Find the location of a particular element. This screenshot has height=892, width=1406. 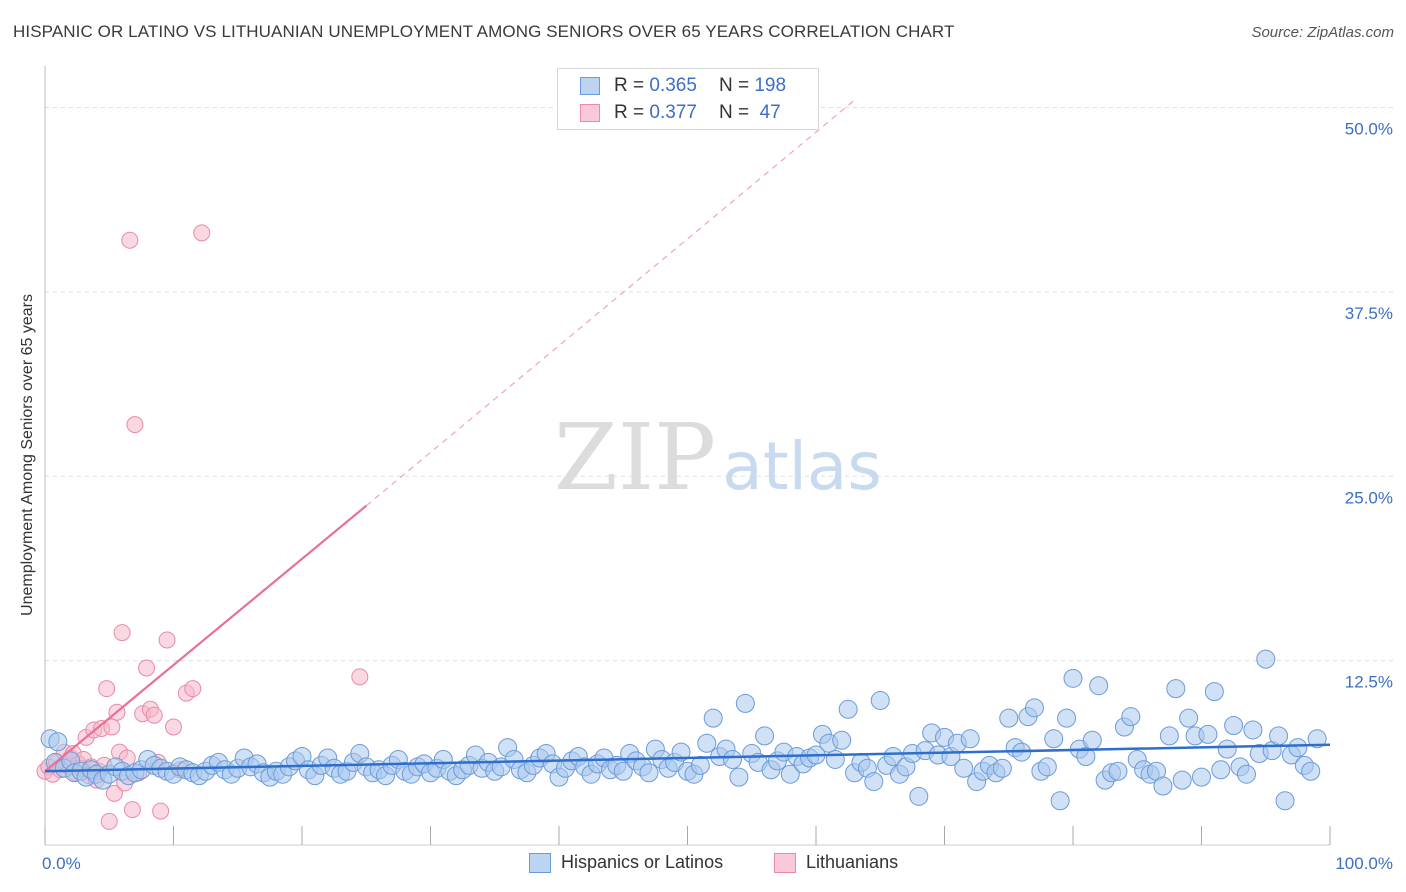

y-axis-label: Unemployment Among Seniors over 65 years is located at coordinates (27, 455).